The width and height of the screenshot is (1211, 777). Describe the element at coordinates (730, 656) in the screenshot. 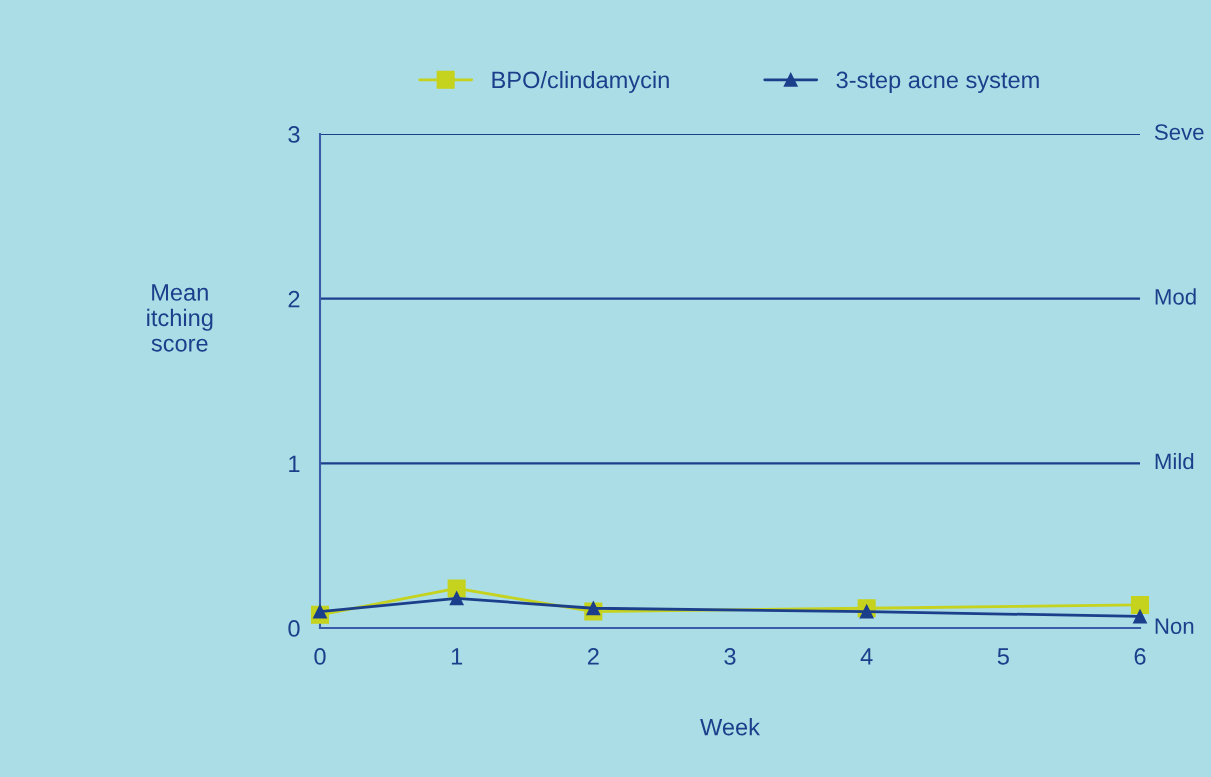

I see `x-tick-label: 3` at that location.